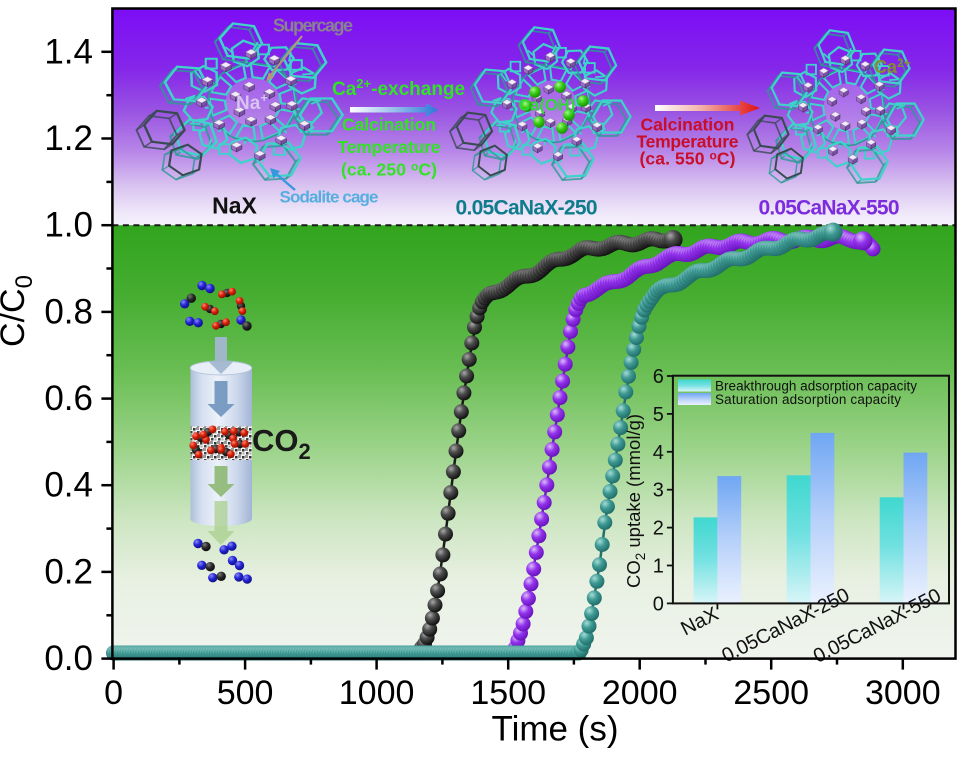 This screenshot has width=965, height=761. Describe the element at coordinates (640, 693) in the screenshot. I see `svg-text: 2000` at that location.